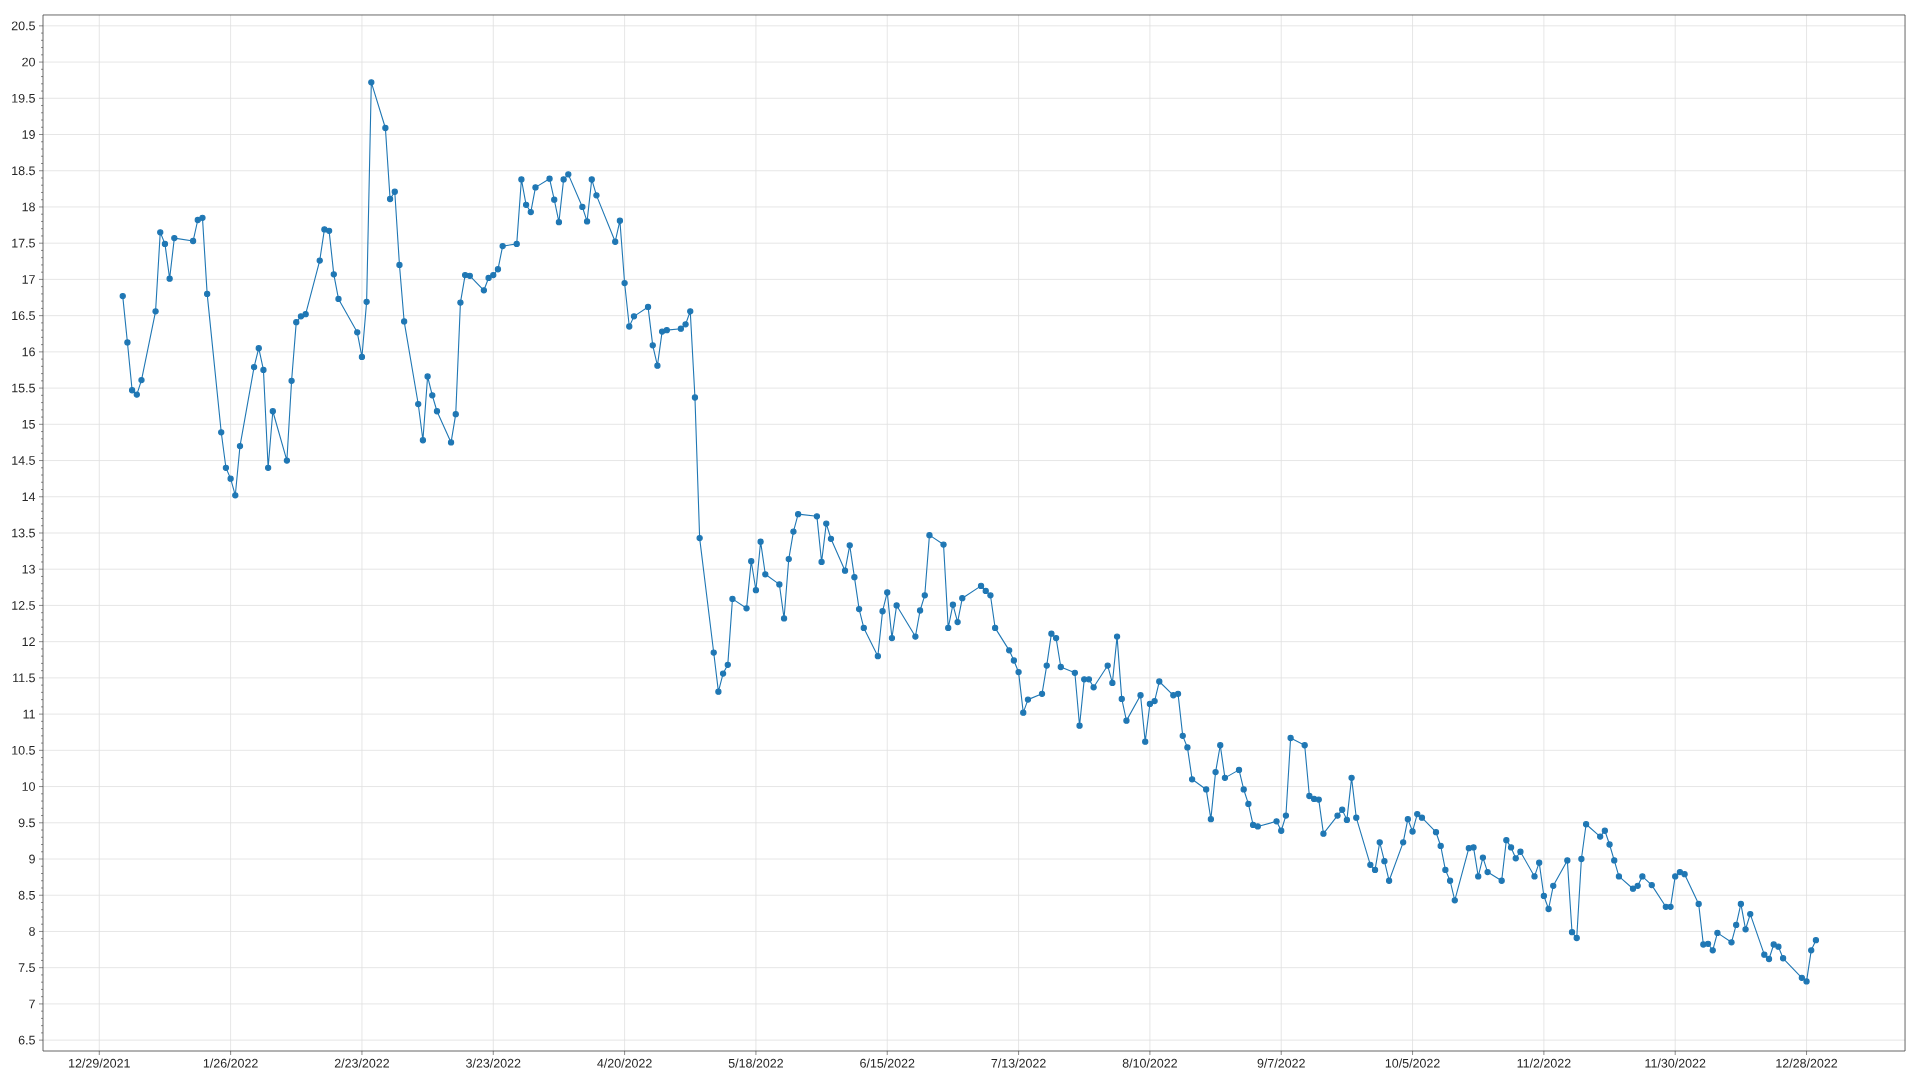  What do you see at coordinates (361, 1063) in the screenshot?
I see `x-tick-label: 2/23/2022` at bounding box center [361, 1063].